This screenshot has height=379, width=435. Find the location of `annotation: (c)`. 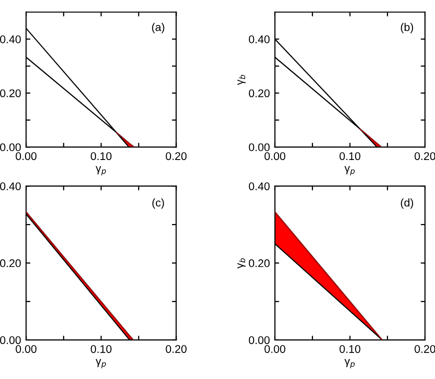

annotation: (c) is located at coordinates (158, 203).